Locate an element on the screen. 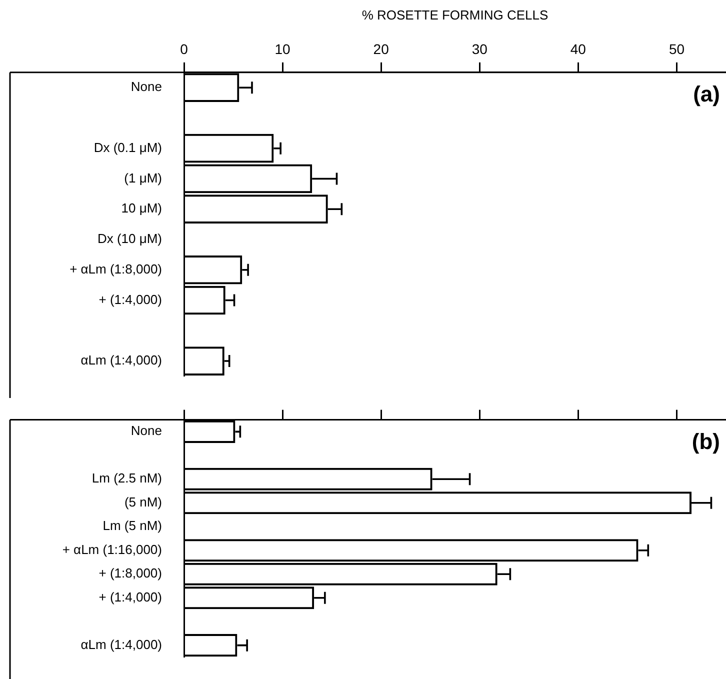 Image resolution: width=726 pixels, height=679 pixels. y-tick-label: Dx (10 μM) is located at coordinates (129, 238).